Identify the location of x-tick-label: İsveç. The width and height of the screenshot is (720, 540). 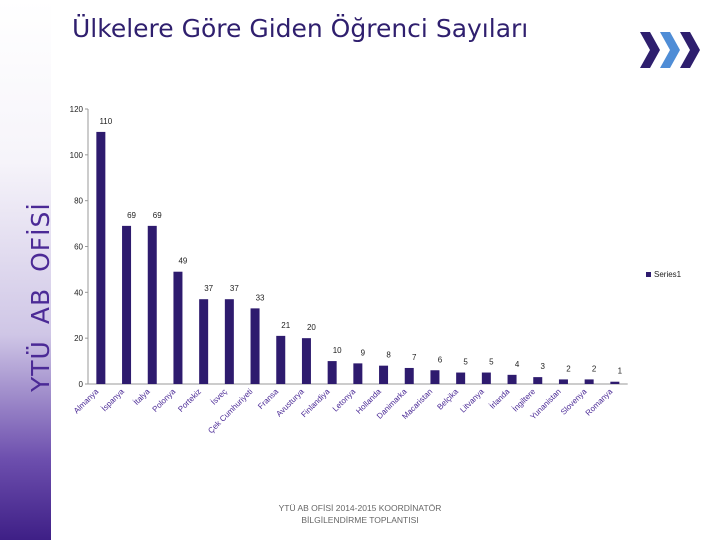
(219, 397).